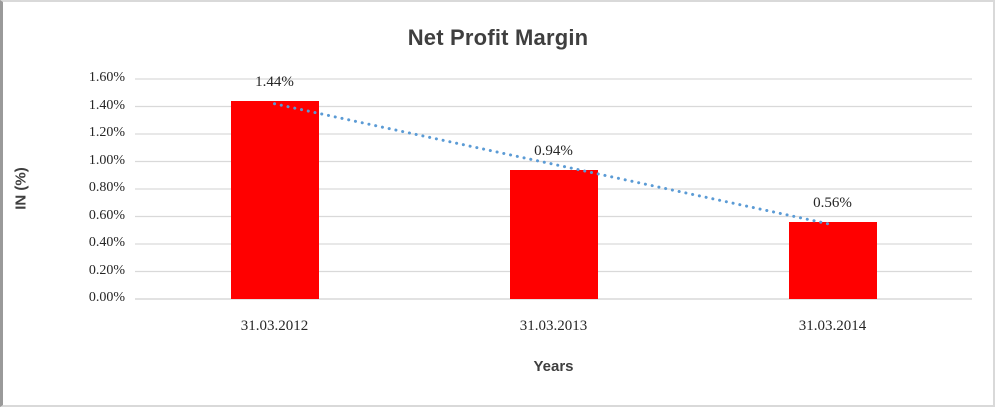 The height and width of the screenshot is (407, 995). What do you see at coordinates (106, 297) in the screenshot?
I see `y-tick-label: 0.00%` at bounding box center [106, 297].